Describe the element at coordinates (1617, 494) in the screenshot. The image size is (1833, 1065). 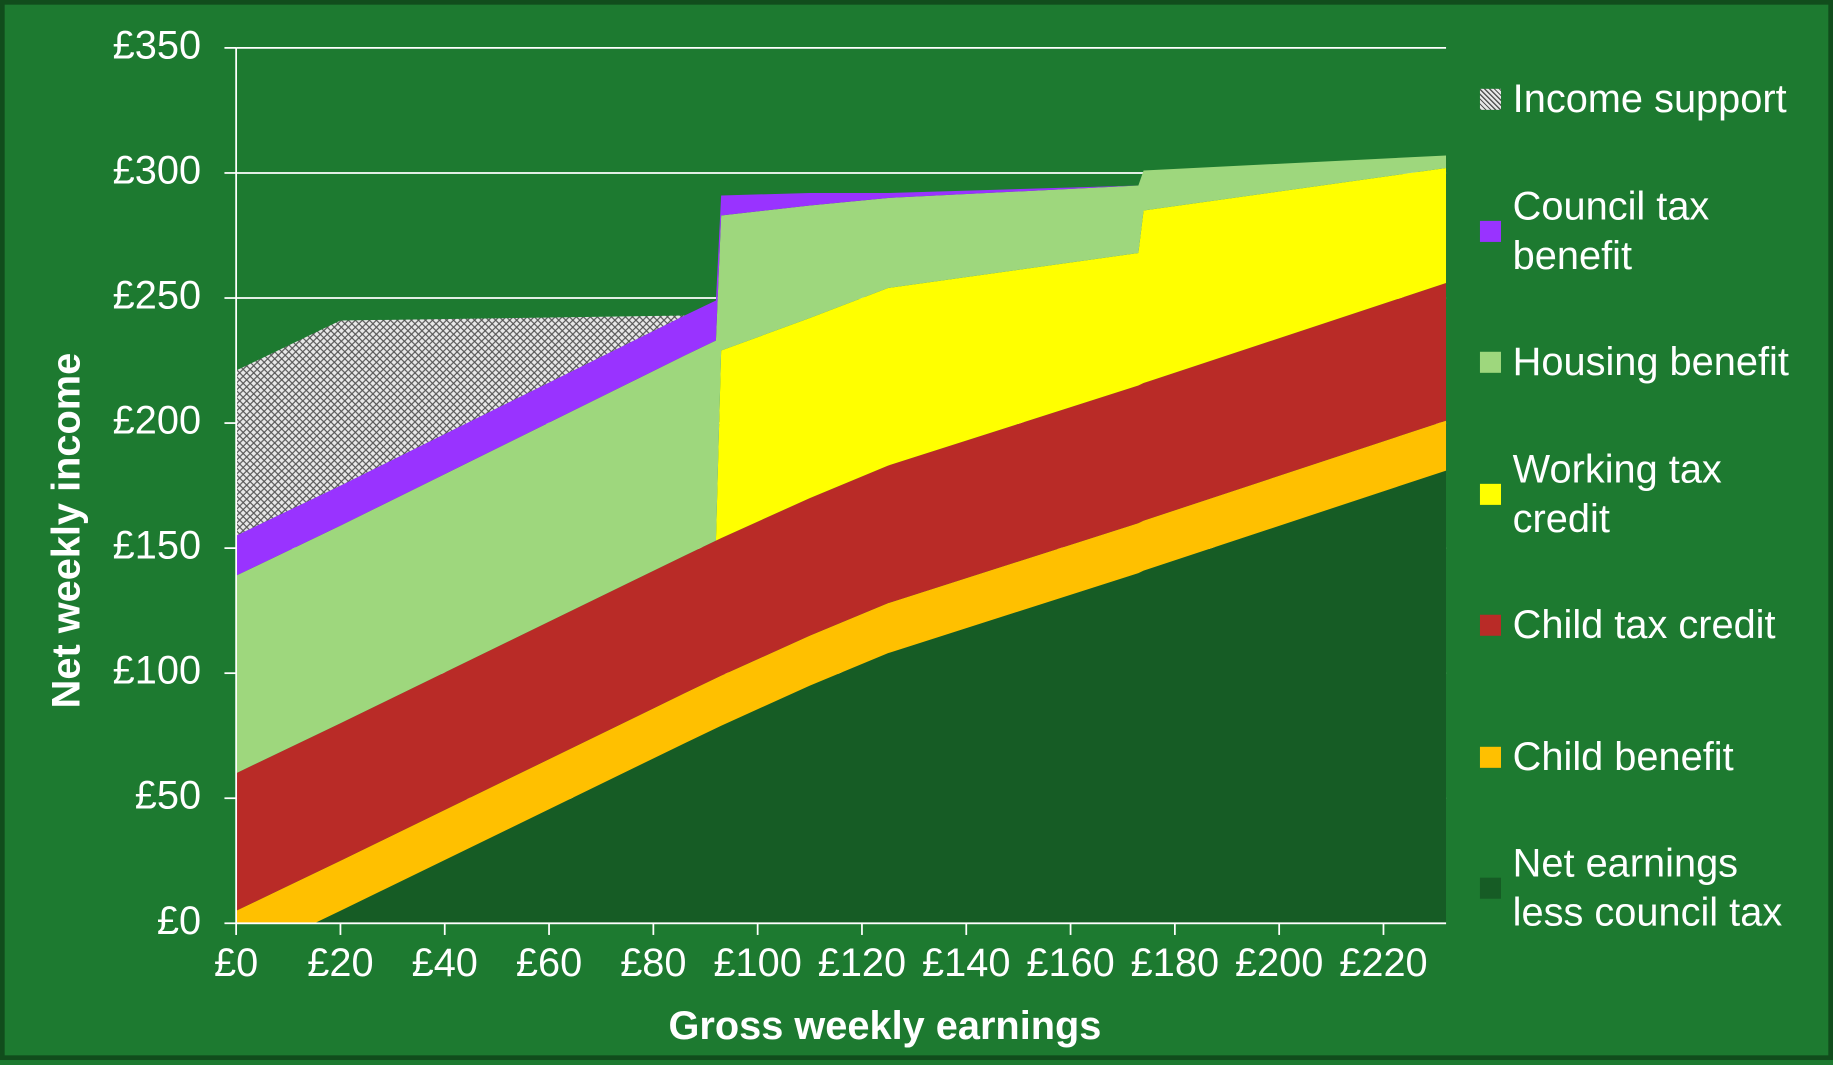
I see `legend-label: Working tax credit` at that location.